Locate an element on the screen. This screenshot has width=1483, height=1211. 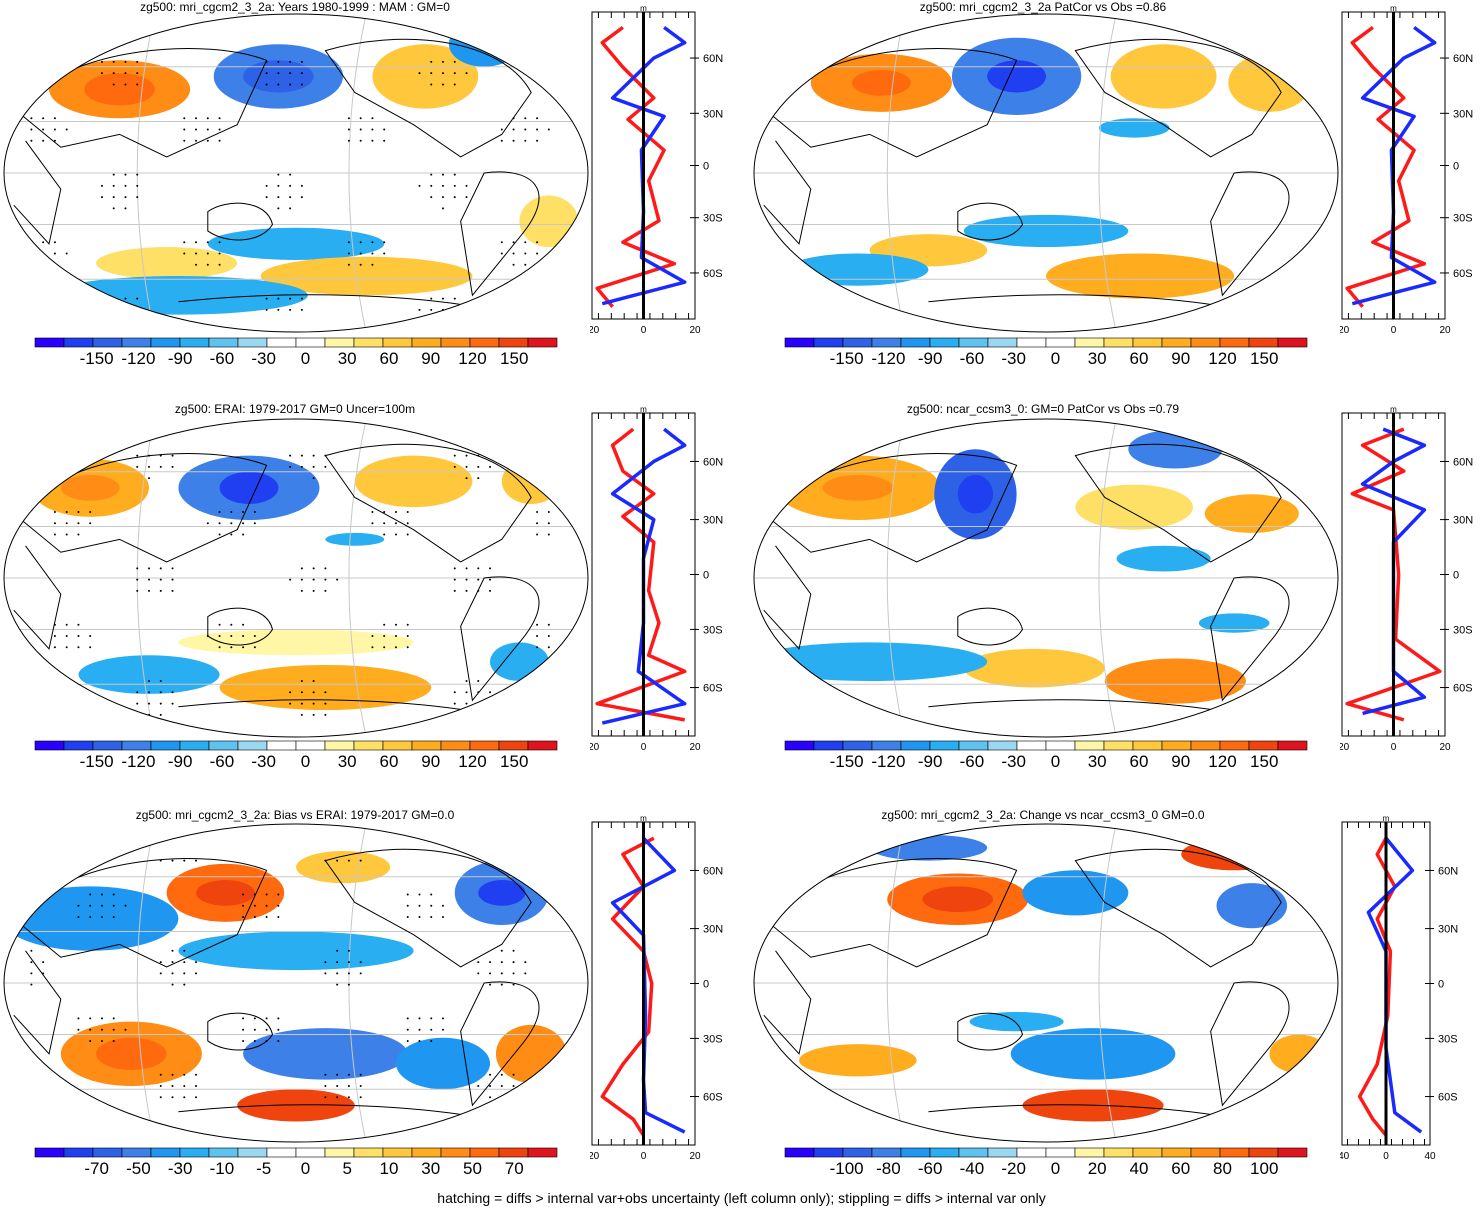
colorbar-tick-label: -10 is located at coordinates (222, 1168).